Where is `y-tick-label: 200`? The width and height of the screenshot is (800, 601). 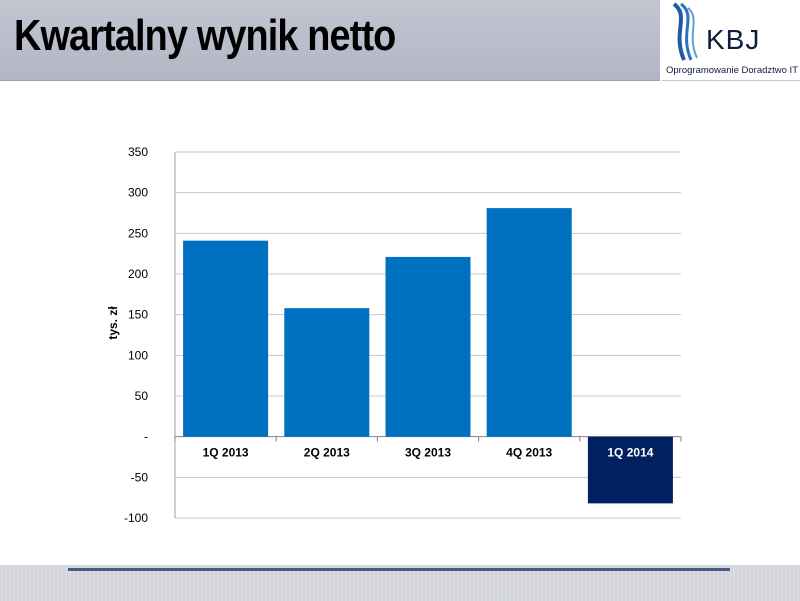 y-tick-label: 200 is located at coordinates (138, 274).